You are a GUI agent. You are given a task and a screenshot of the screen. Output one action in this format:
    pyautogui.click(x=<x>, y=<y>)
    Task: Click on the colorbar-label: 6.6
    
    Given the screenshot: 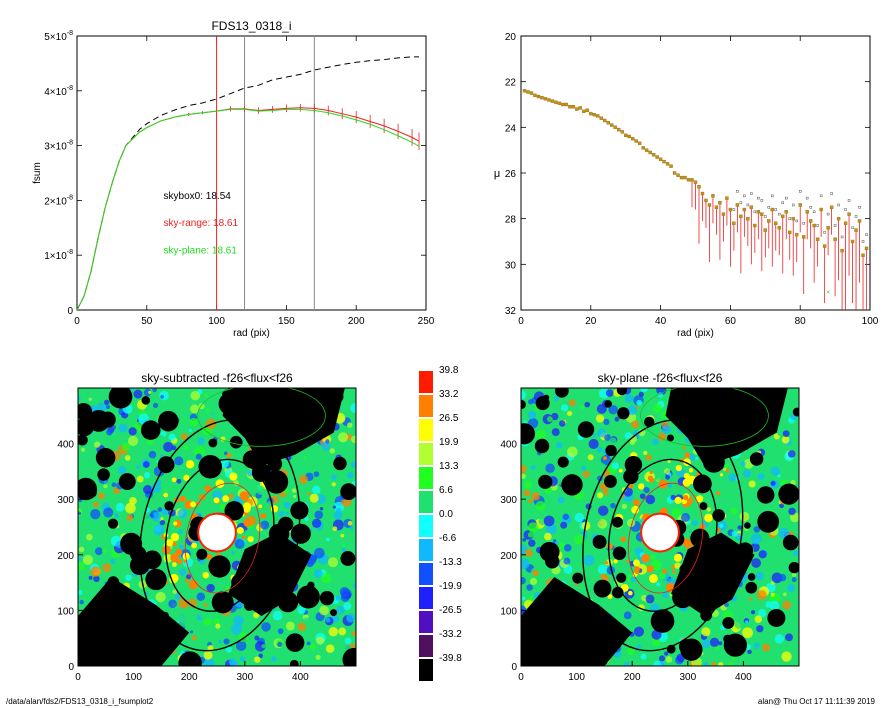 What is the action you would take?
    pyautogui.click(x=446, y=490)
    